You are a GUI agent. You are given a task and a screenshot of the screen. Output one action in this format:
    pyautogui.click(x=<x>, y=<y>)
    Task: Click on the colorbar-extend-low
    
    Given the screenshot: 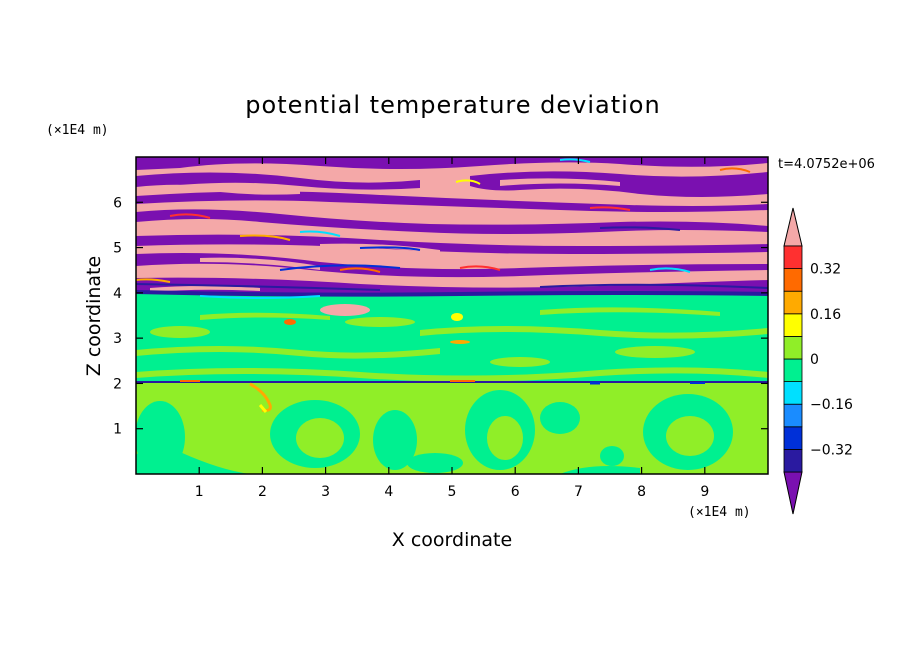 What is the action you would take?
    pyautogui.click(x=793, y=493)
    